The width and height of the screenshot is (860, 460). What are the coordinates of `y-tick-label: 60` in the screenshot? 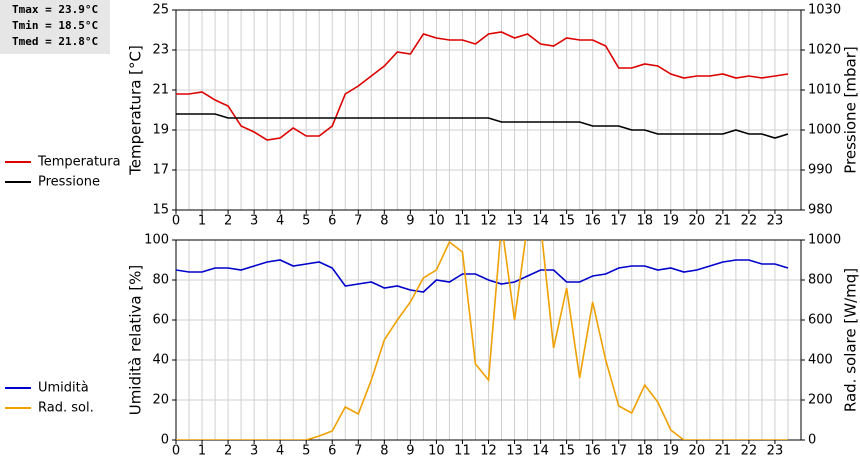 It's located at (160, 320).